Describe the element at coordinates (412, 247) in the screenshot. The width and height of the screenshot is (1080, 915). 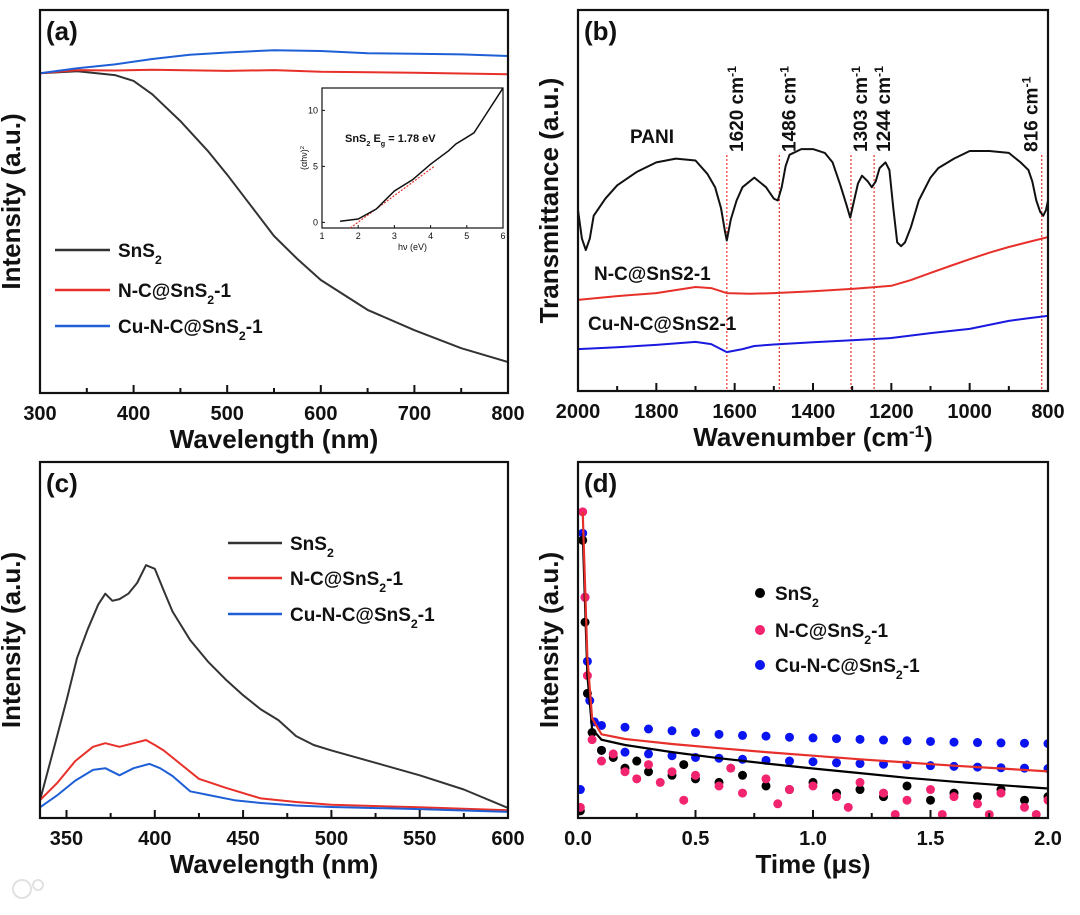
I see `inset-x-title: hν (eV)` at that location.